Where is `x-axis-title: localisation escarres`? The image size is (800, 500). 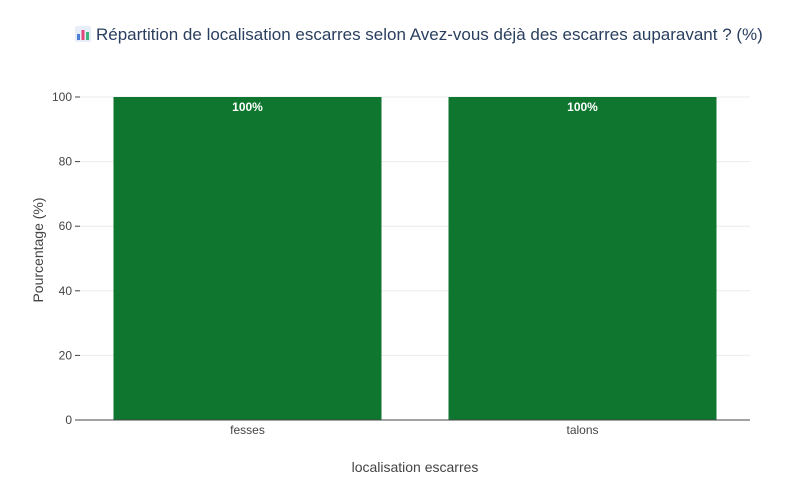
x-axis-title: localisation escarres is located at coordinates (415, 467).